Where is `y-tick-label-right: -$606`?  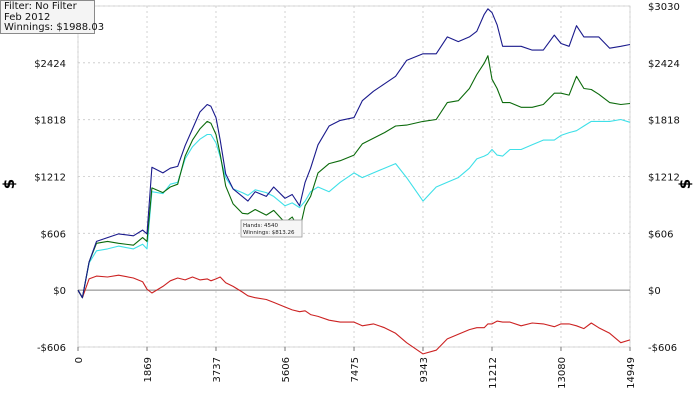
y-tick-label-right: -$606 is located at coordinates (662, 348).